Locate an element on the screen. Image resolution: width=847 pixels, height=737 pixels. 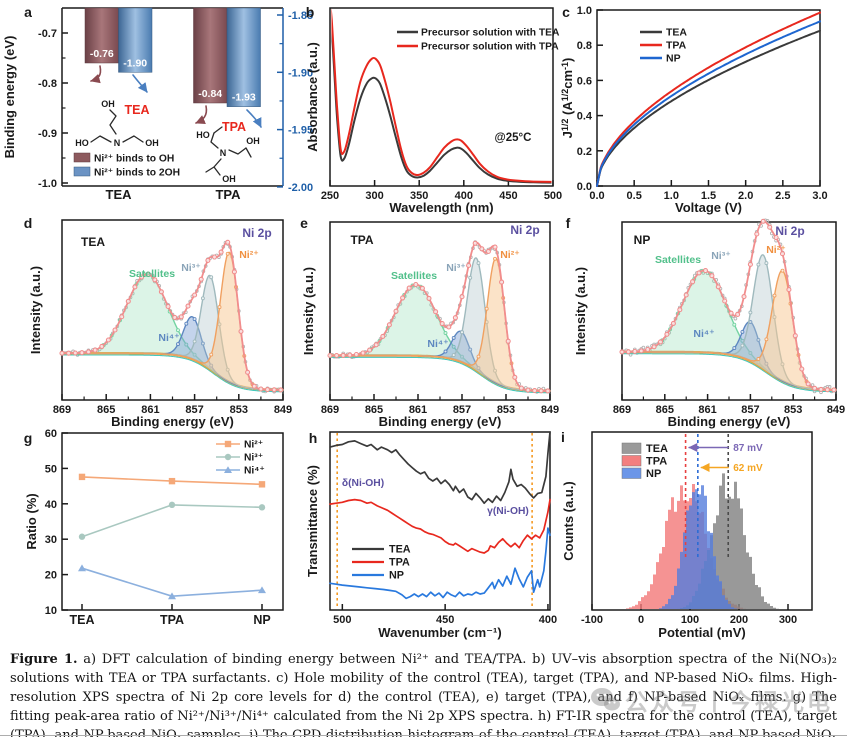
x-tick-label: 200 is located at coordinates (739, 620).